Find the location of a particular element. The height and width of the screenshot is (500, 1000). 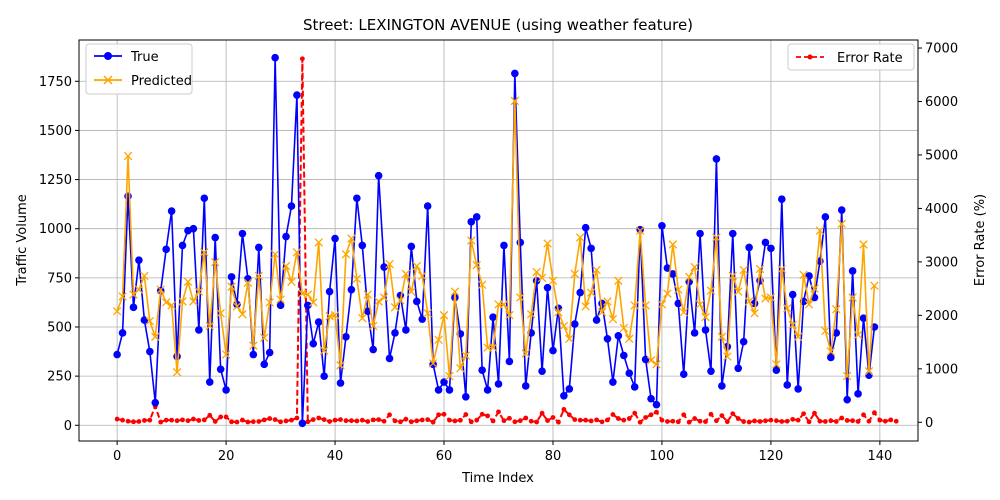

legend-label-predicted: Predicted is located at coordinates (161, 81).